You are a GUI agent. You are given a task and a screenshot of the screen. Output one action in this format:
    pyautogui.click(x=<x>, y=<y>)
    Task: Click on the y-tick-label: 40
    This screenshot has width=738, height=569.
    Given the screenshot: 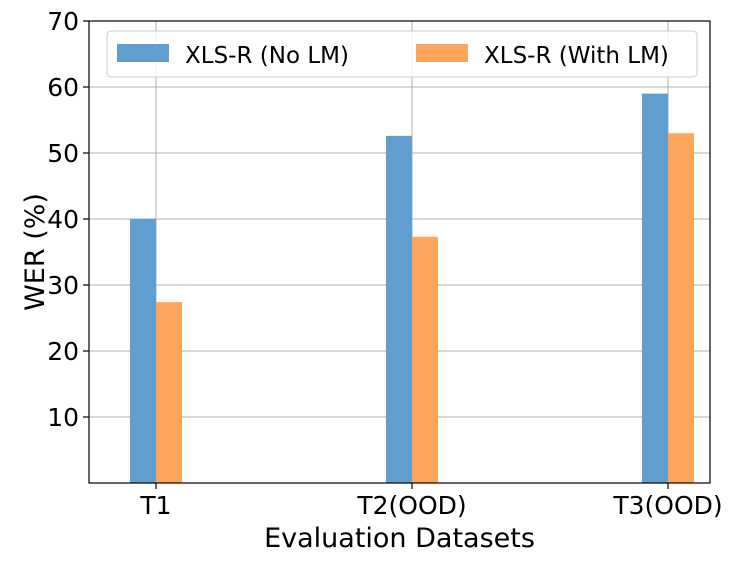 What is the action you would take?
    pyautogui.click(x=63, y=219)
    